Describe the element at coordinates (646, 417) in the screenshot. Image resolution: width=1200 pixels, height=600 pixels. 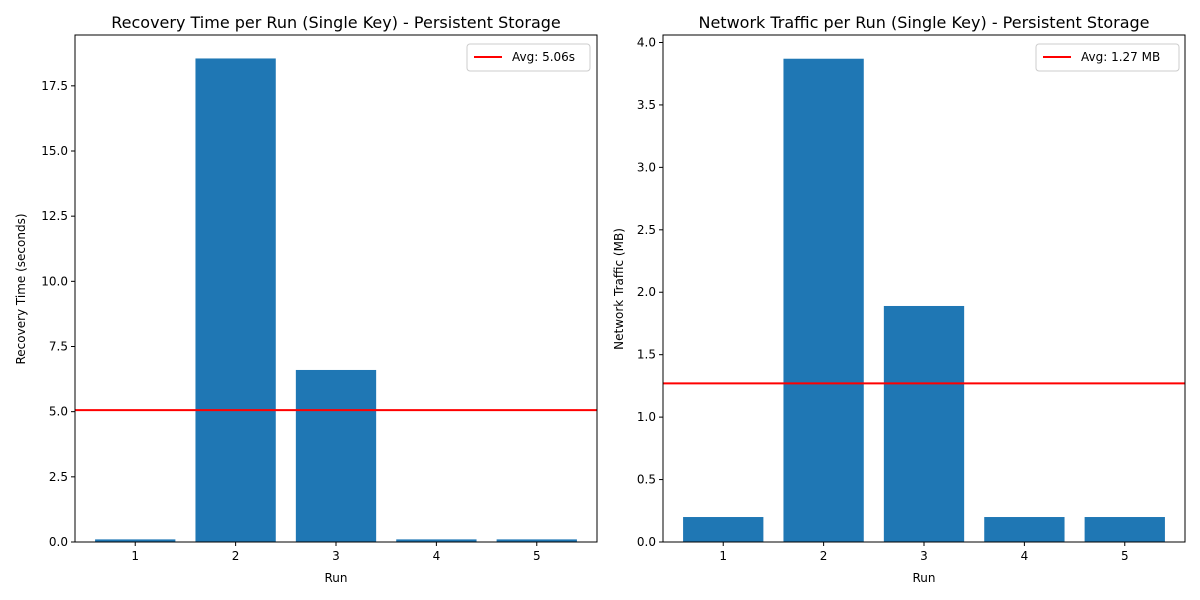
I see `y-tick-label: 1.0` at that location.